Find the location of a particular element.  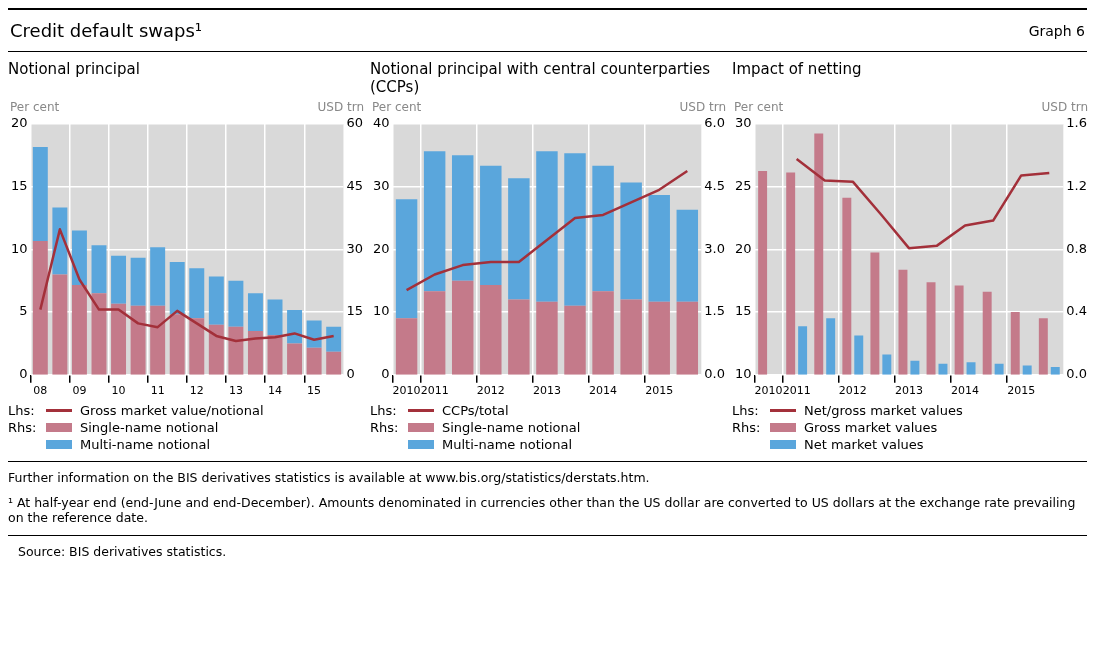

legend-label: Gross market value/notional is located at coordinates (172, 410).